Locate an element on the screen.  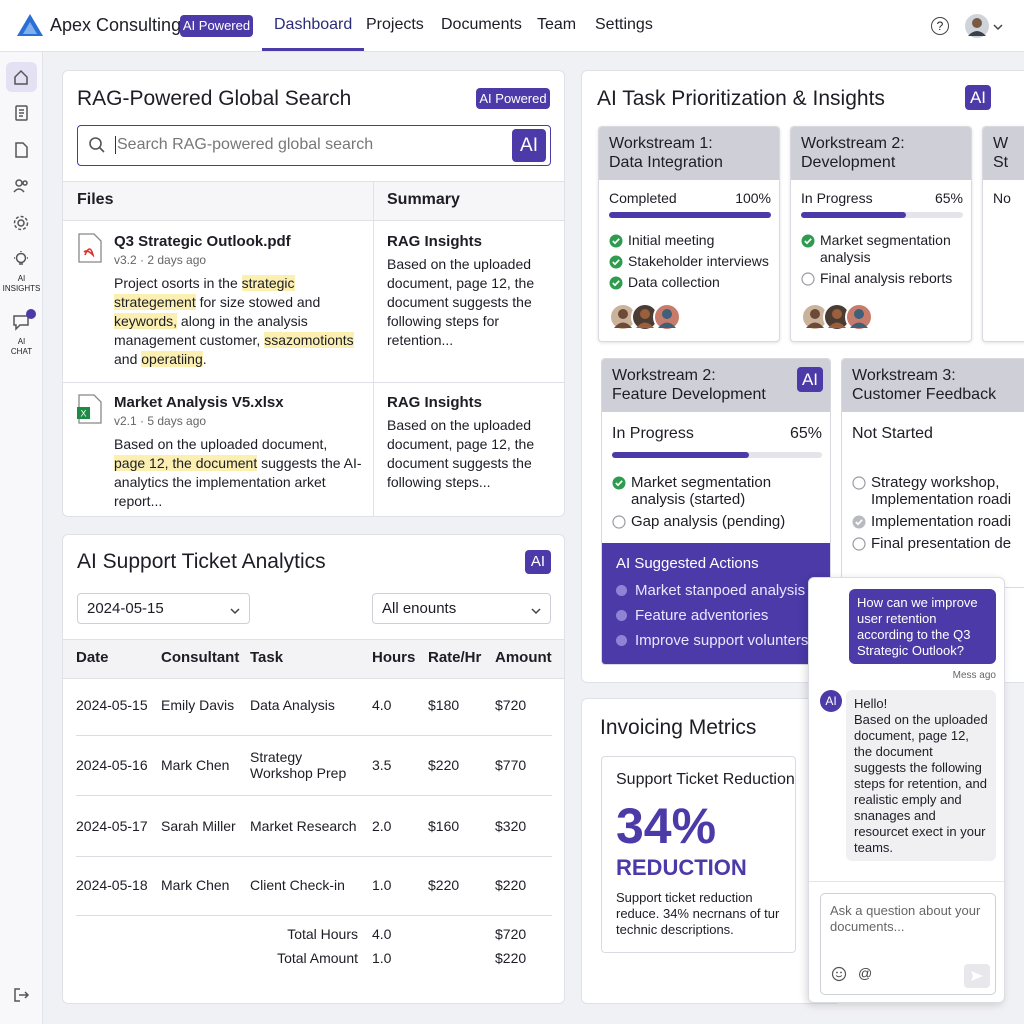
brand: Apex Consulting is located at coordinates (116, 25).